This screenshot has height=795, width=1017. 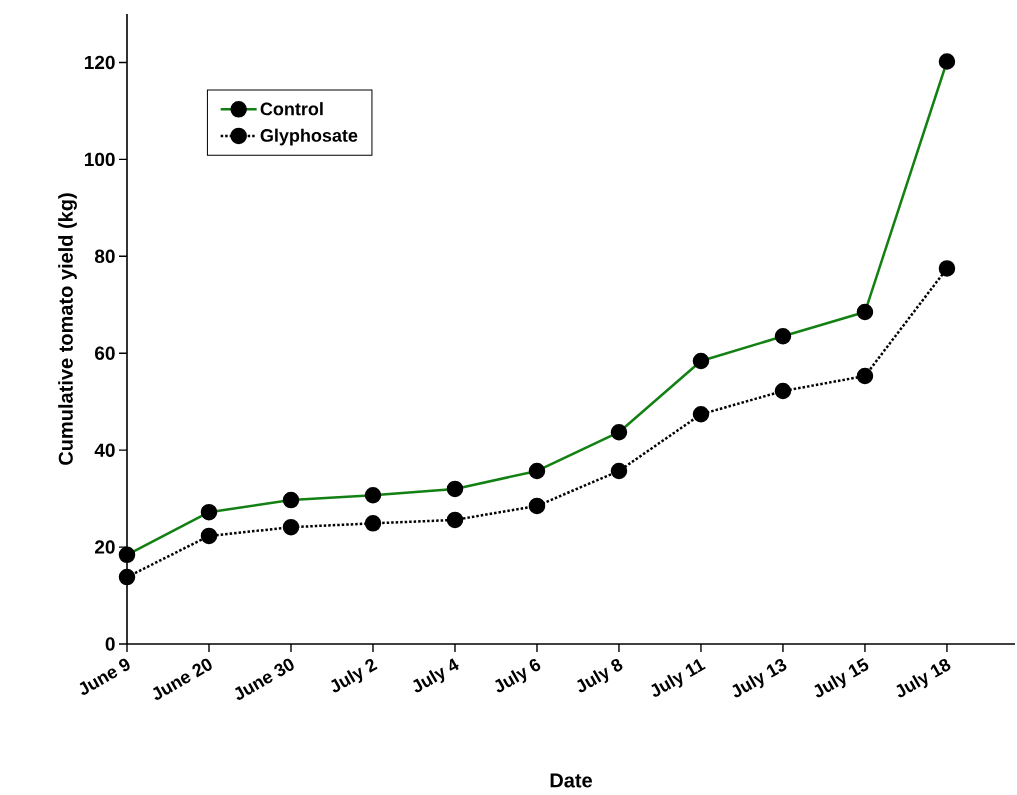 What do you see at coordinates (104, 450) in the screenshot?
I see `y-tick-label: 40` at bounding box center [104, 450].